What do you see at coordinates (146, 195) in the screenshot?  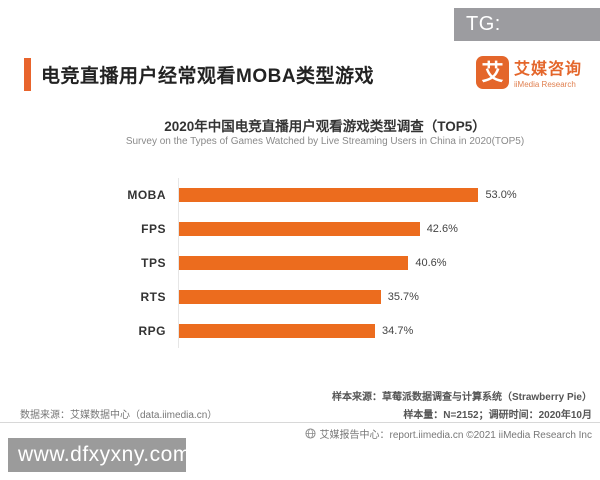 I see `category-label: MOBA` at bounding box center [146, 195].